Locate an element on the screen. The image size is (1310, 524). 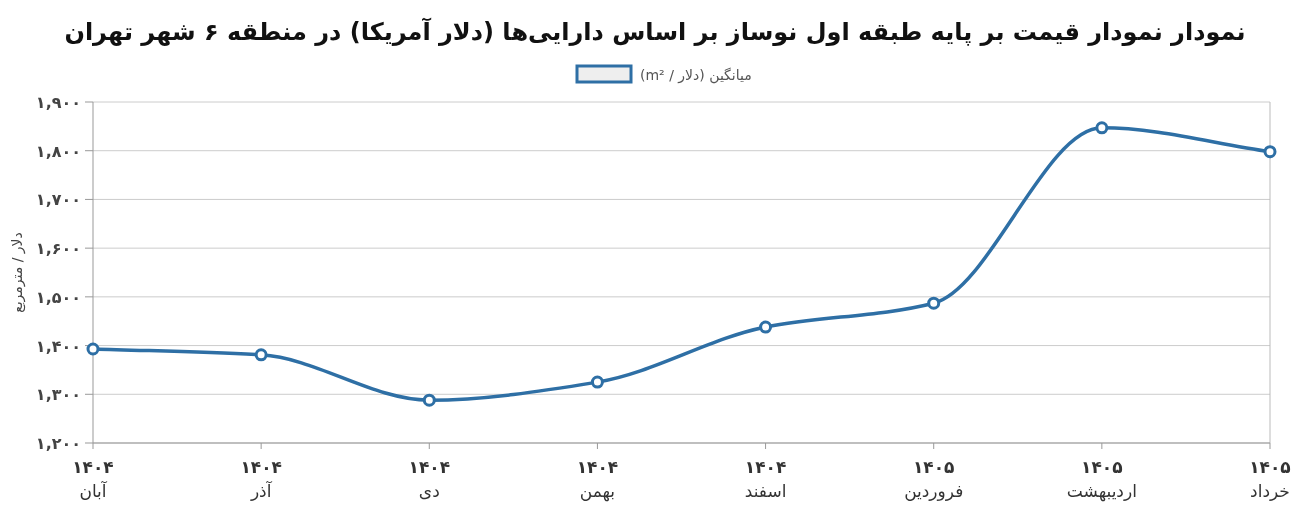
y-tick-label: ۱,۵۰۰ is located at coordinates (58, 297).